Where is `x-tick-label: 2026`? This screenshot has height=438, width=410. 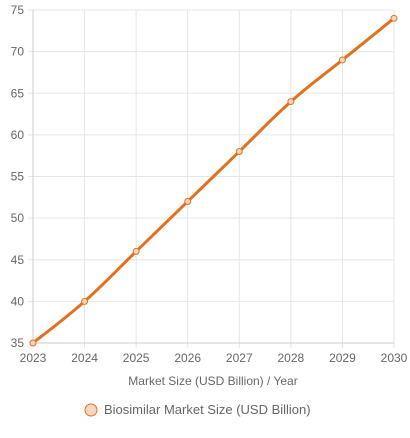 x-tick-label: 2026 is located at coordinates (187, 358).